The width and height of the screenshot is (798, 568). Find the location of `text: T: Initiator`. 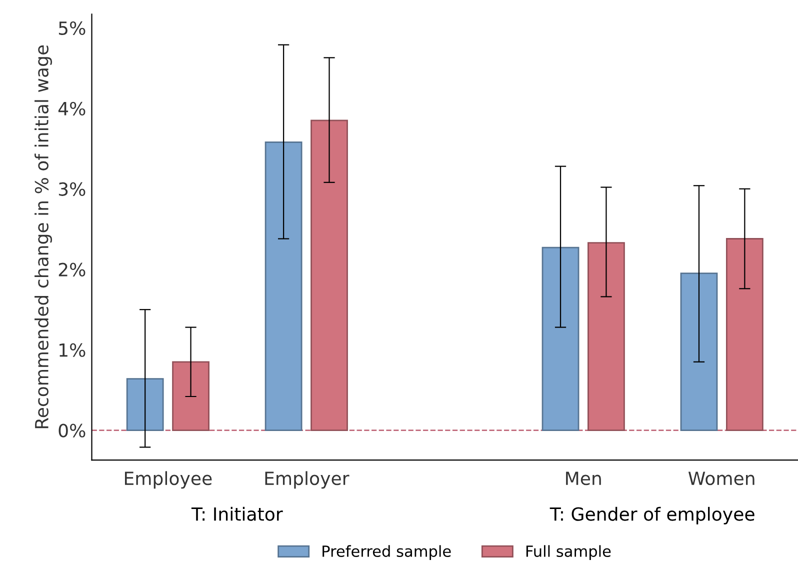

text: T: Initiator is located at coordinates (237, 513).